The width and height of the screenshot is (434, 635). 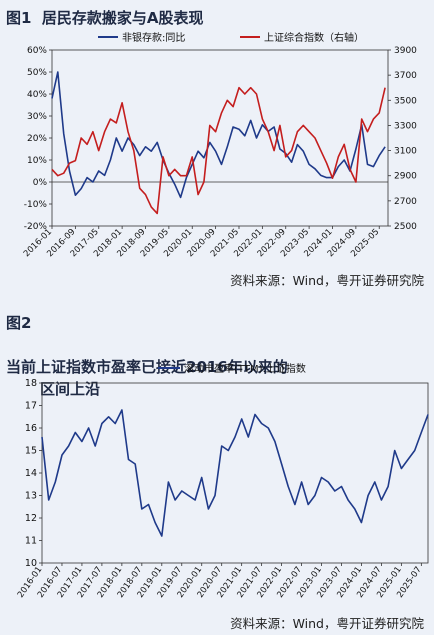 I want to click on legend-label: 非银存款:同比, so click(x=153, y=37).